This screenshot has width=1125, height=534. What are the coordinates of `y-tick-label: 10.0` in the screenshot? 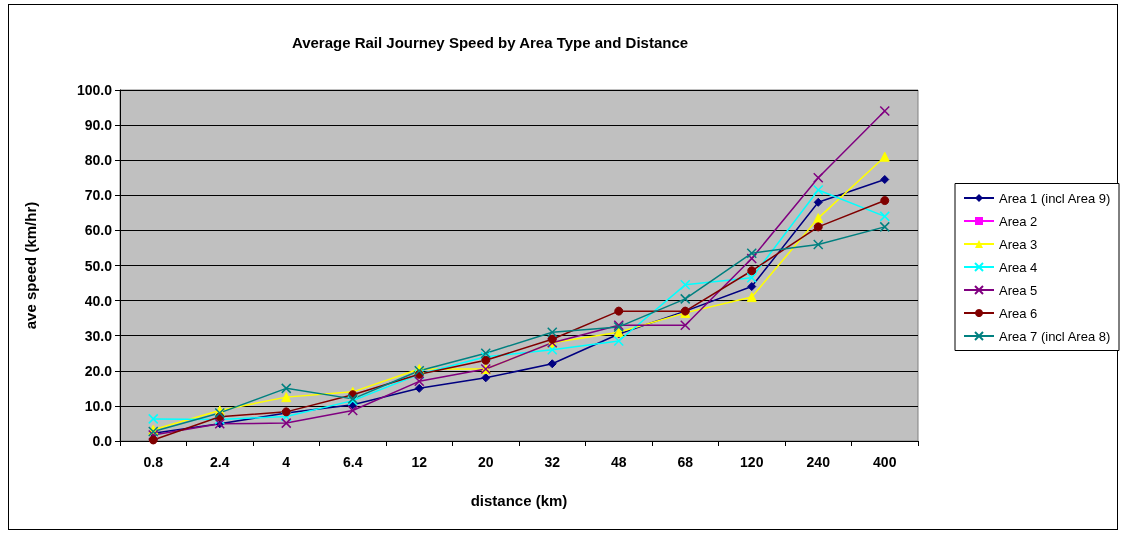 It's located at (98, 405).